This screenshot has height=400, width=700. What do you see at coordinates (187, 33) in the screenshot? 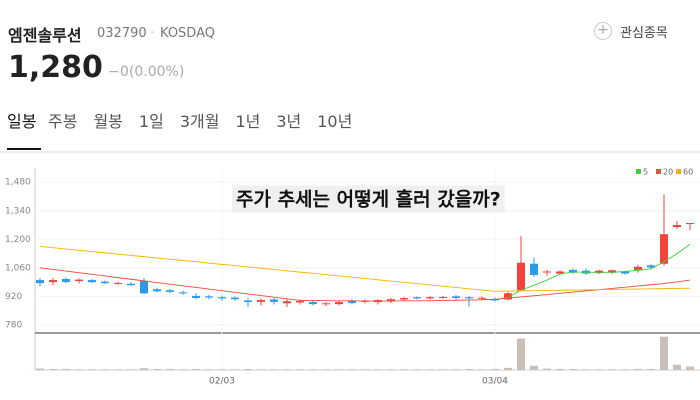
I see `market: KOSDAQ` at bounding box center [187, 33].